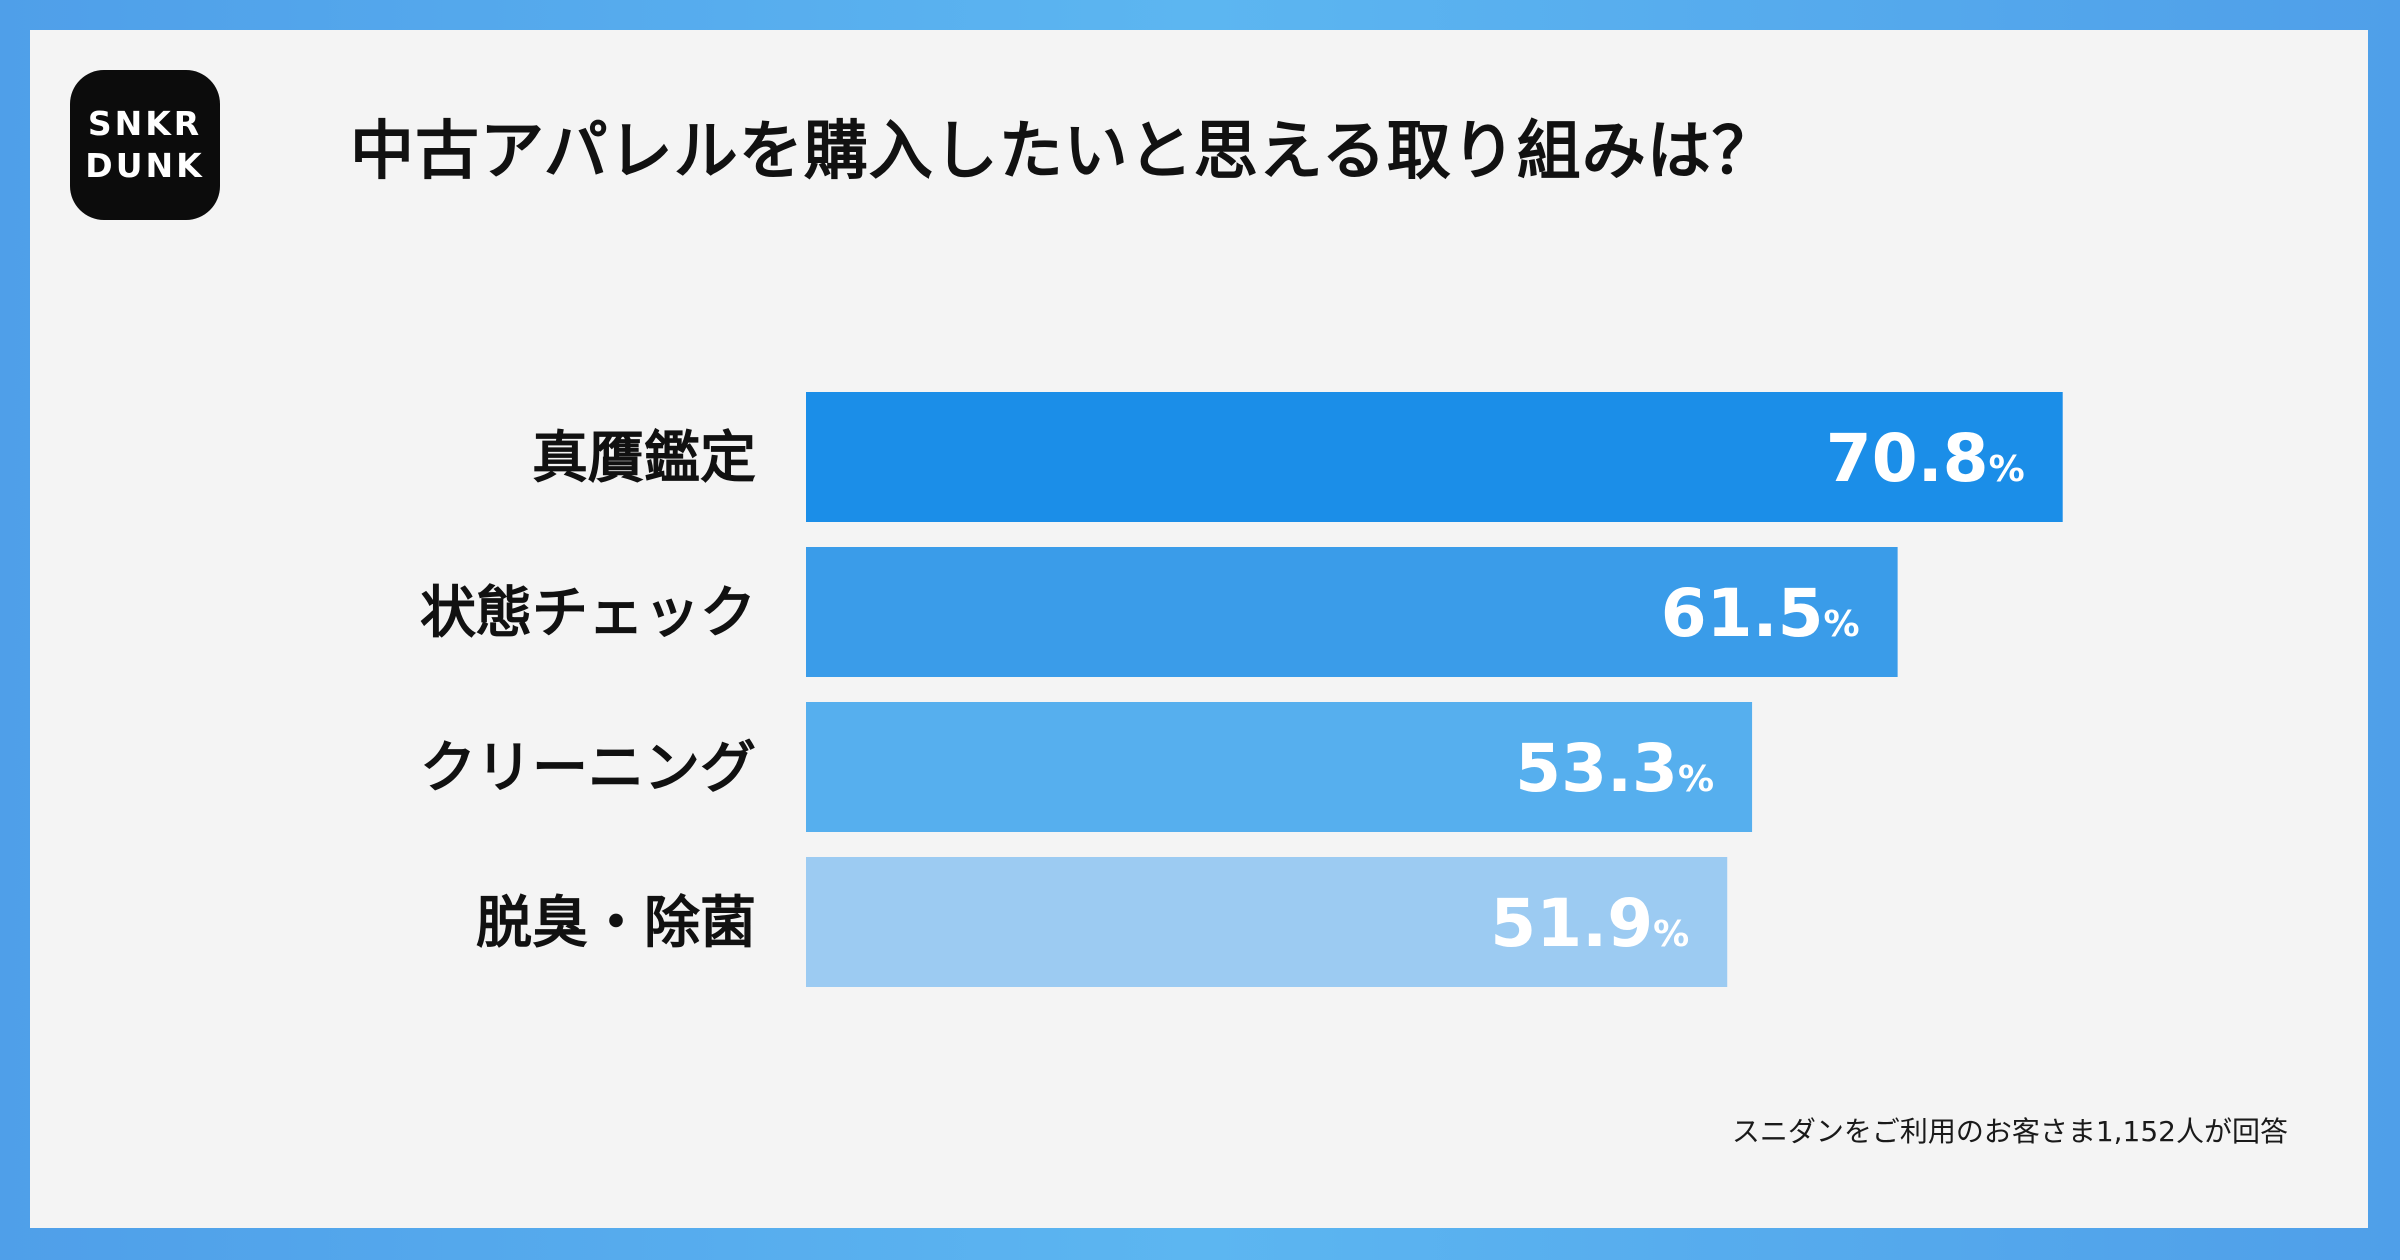  What do you see at coordinates (2009, 1131) in the screenshot?
I see `footnote: スニダンをご利用のお客さま1,152人が回答` at bounding box center [2009, 1131].